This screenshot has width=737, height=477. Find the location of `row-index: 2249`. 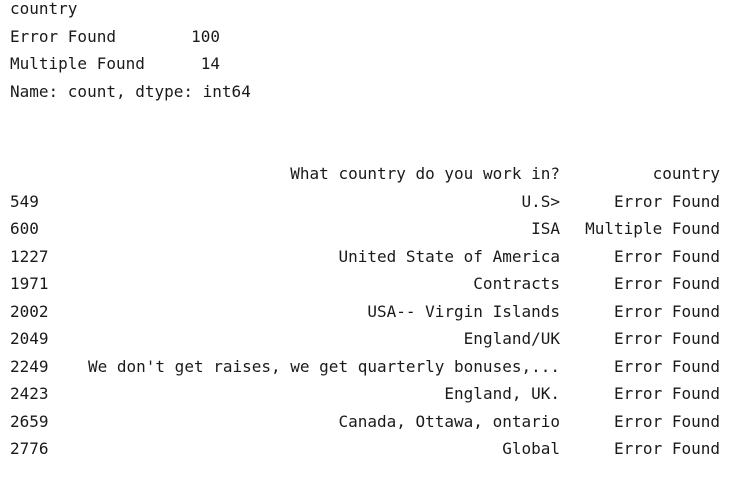

row-index: 2249 is located at coordinates (29, 366).